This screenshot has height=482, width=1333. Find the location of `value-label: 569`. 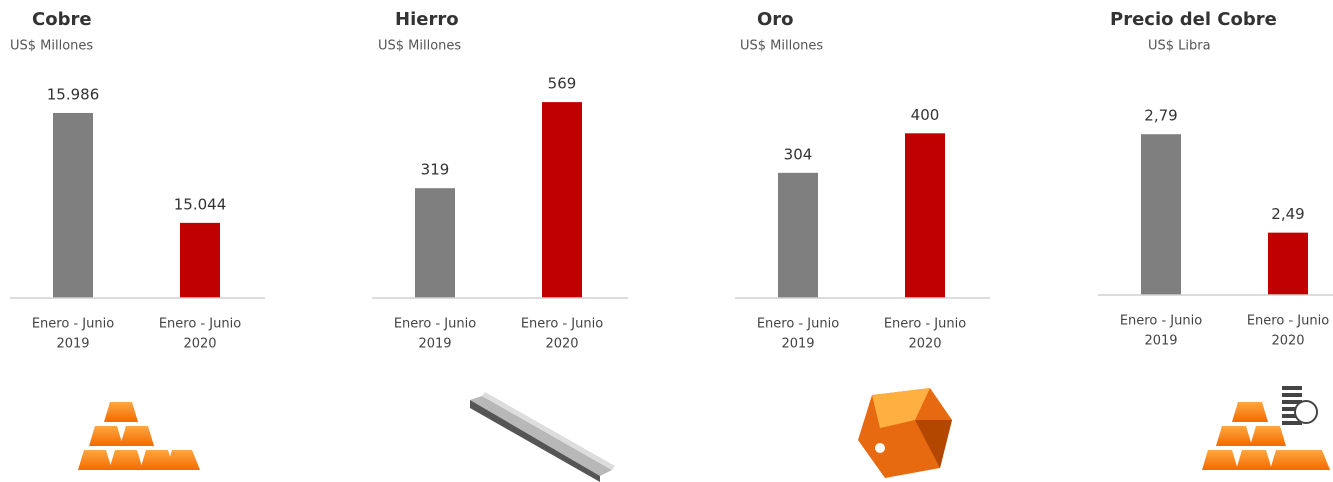

value-label: 569 is located at coordinates (562, 84).